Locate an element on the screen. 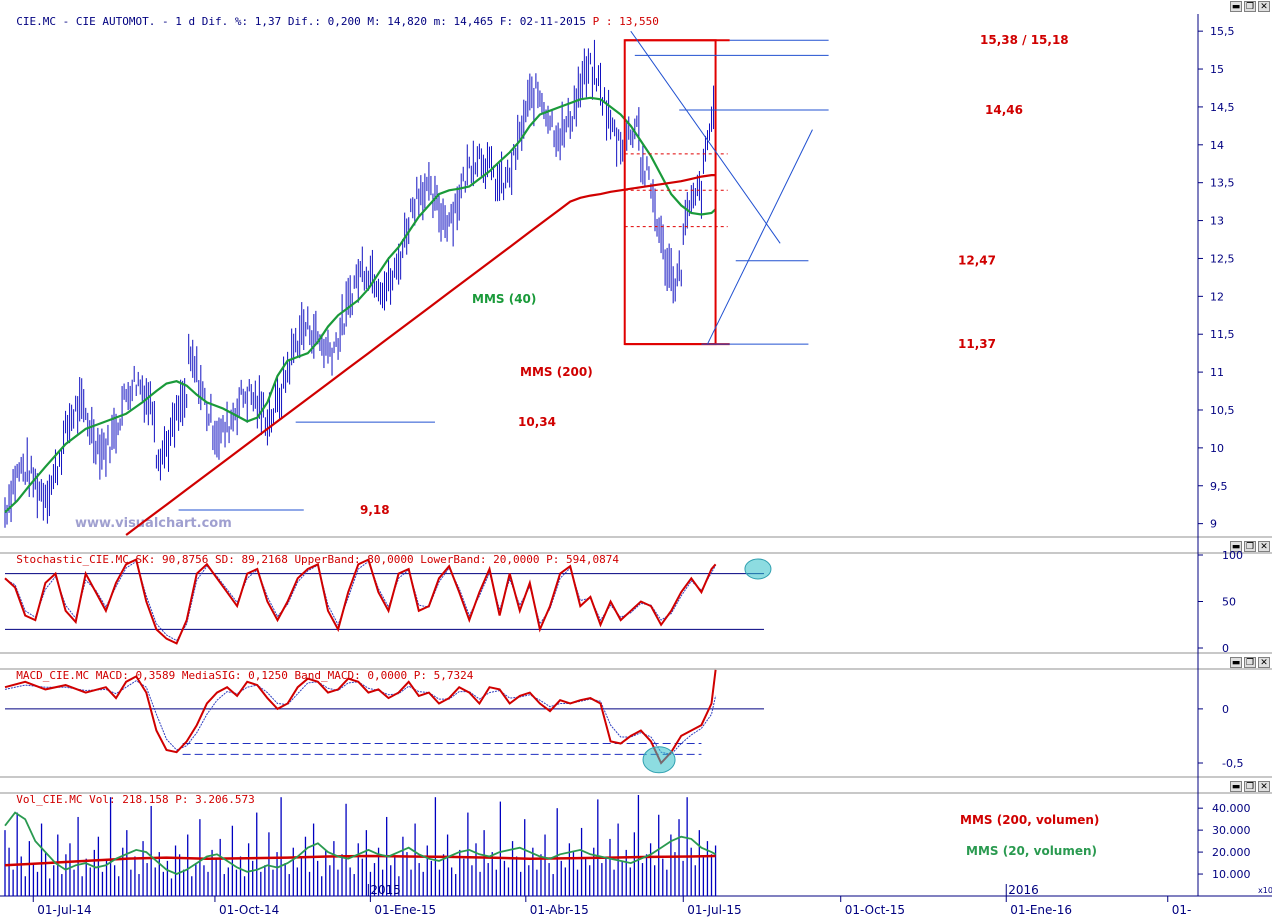 The width and height of the screenshot is (1272, 917). stoch-sd: 89,2168 is located at coordinates (264, 559).